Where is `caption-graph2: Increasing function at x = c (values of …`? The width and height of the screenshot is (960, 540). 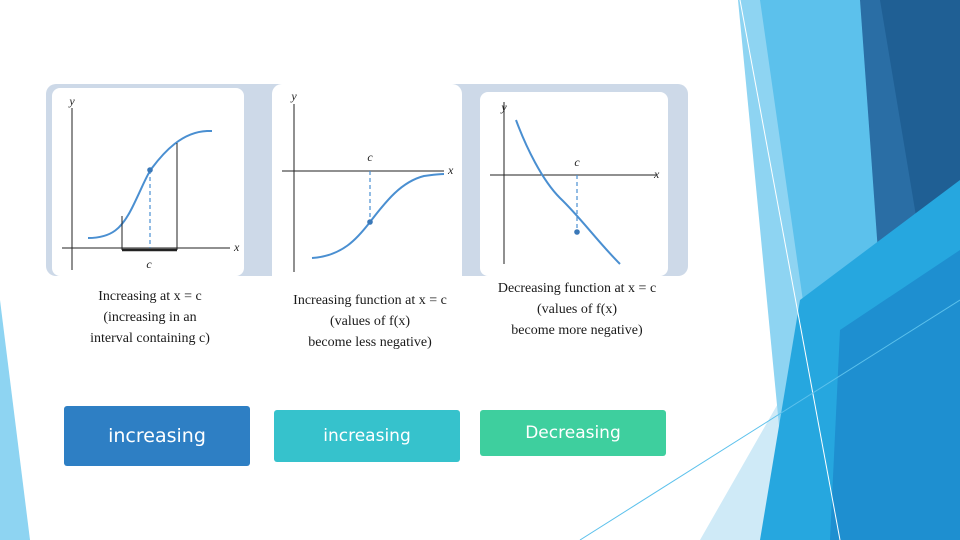 caption-graph2: Increasing function at x = c (values of … is located at coordinates (370, 321).